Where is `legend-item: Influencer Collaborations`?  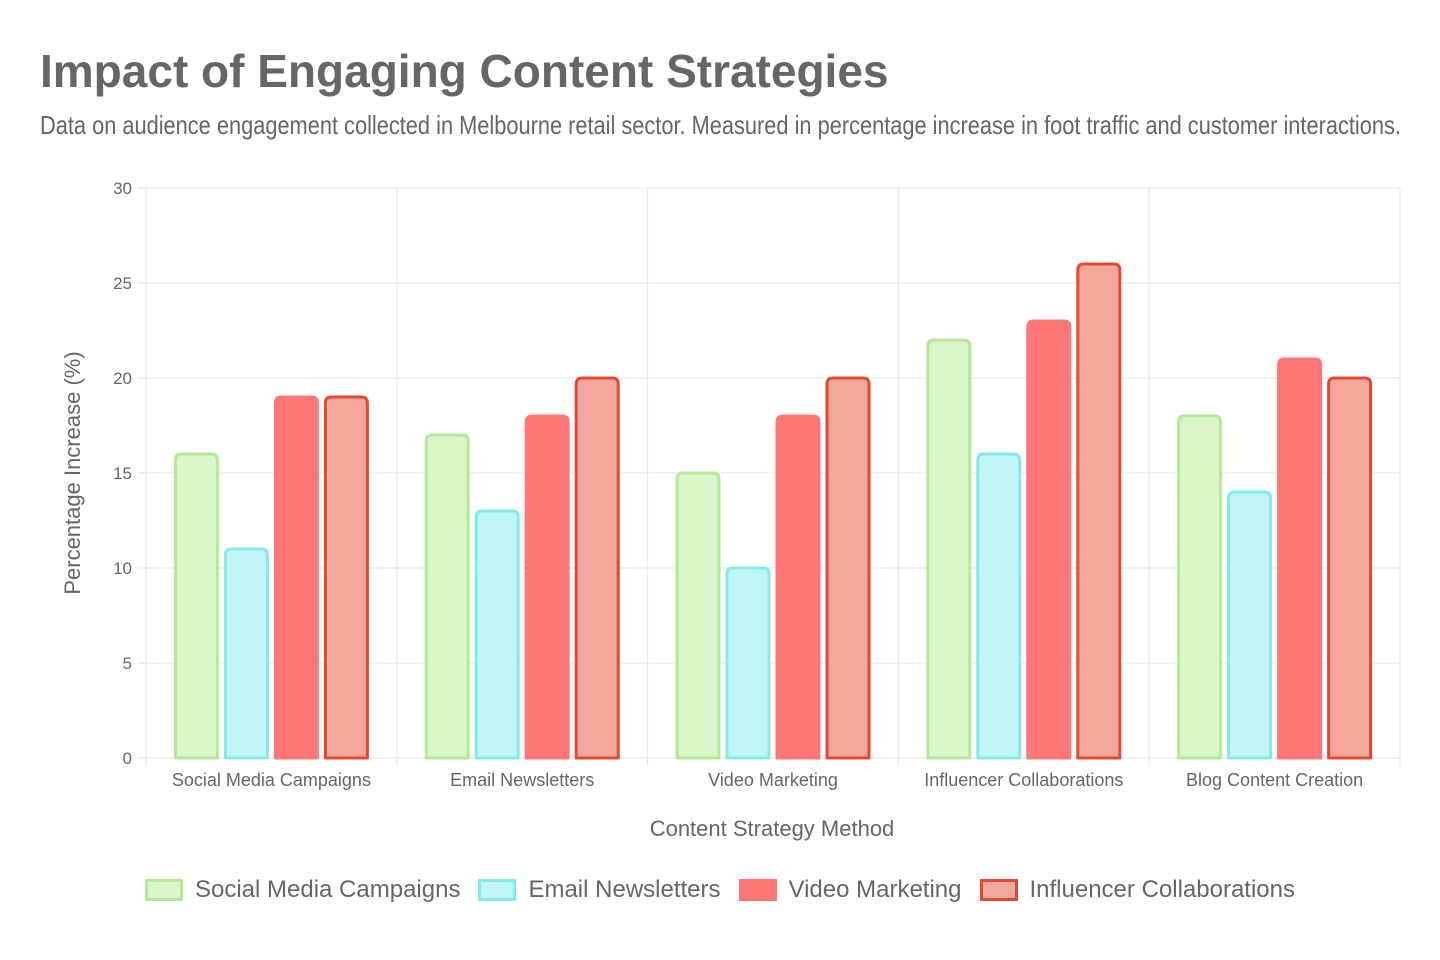
legend-item: Influencer Collaborations is located at coordinates (1137, 890).